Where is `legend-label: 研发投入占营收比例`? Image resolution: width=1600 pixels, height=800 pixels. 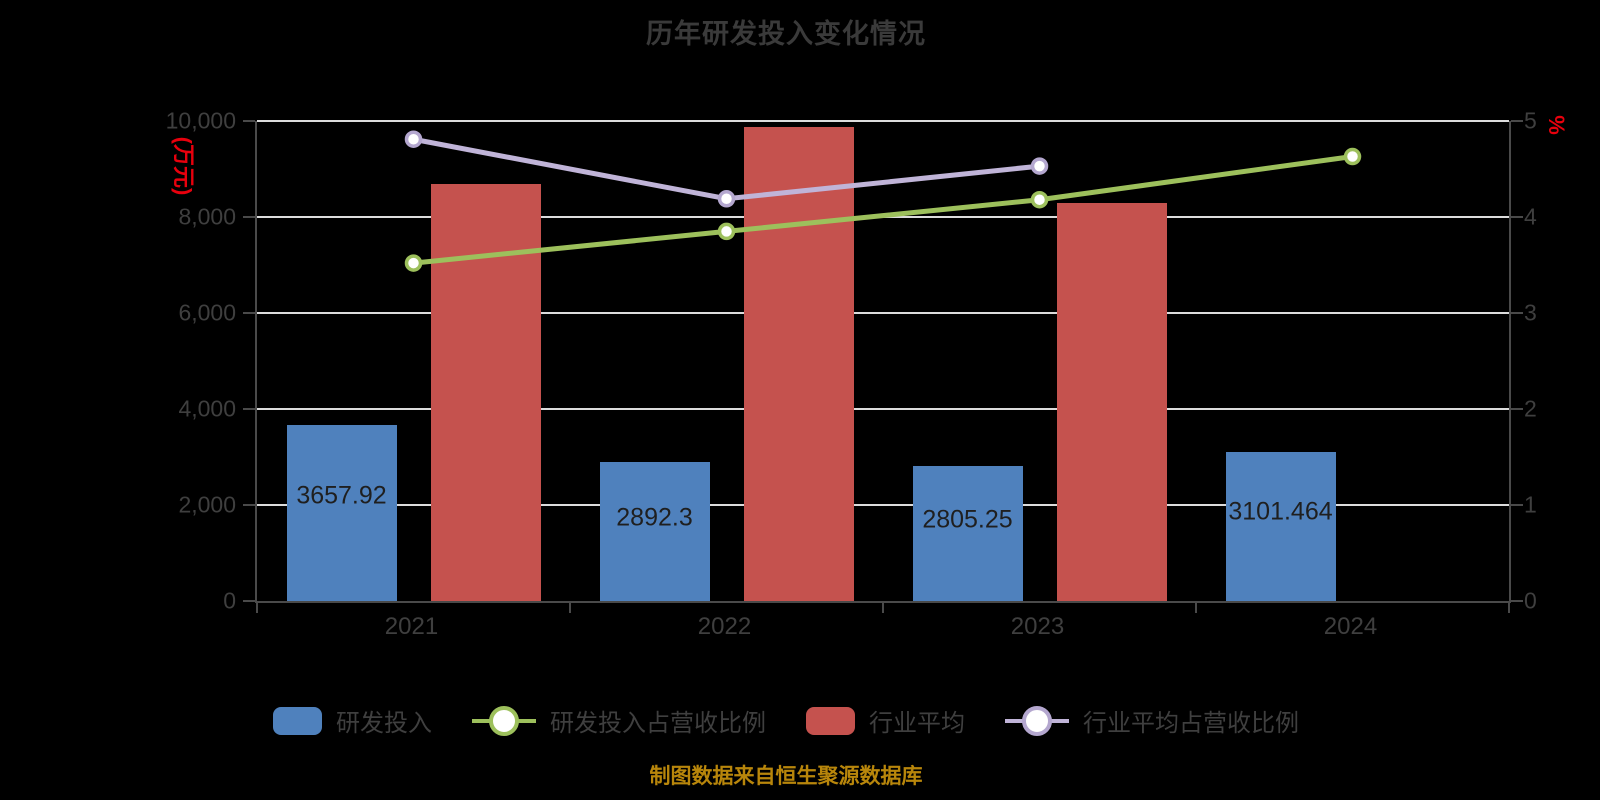 legend-label: 研发投入占营收比例 is located at coordinates (658, 723).